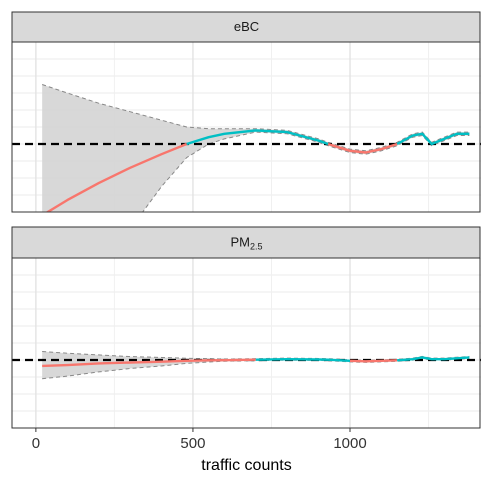 The image size is (481, 483). I want to click on x-tick-label: 1000, so click(349, 443).